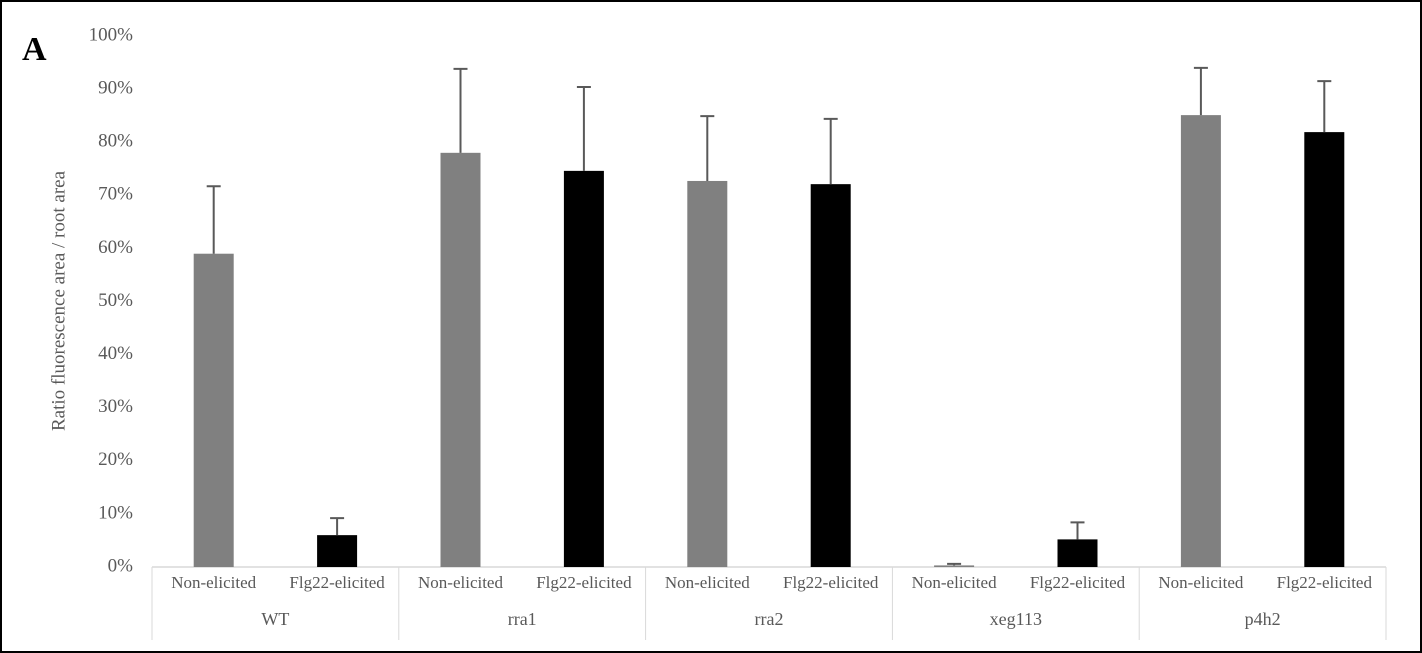 This screenshot has height=653, width=1422. What do you see at coordinates (111, 34) in the screenshot?
I see `y-tick-label: 100%` at bounding box center [111, 34].